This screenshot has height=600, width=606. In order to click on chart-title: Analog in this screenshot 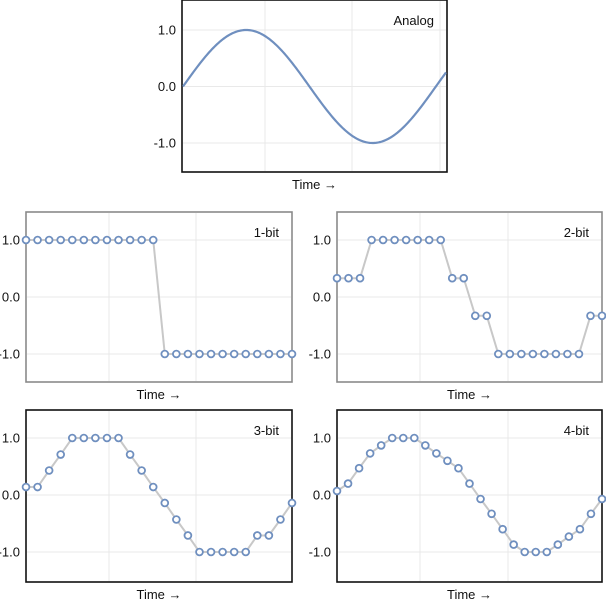, I will do `click(414, 20)`.